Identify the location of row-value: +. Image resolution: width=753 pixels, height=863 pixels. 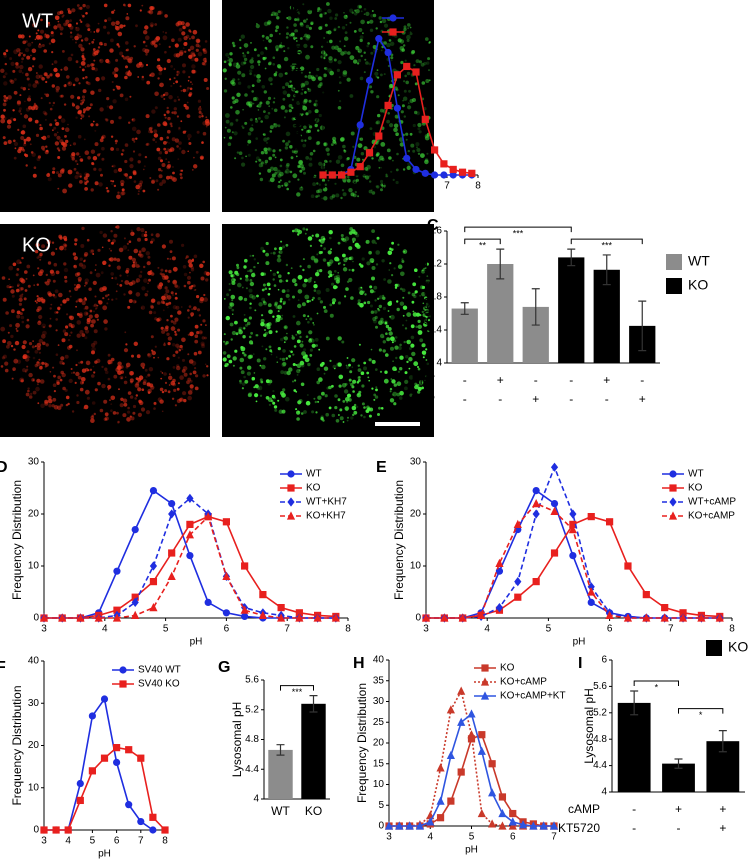
(678, 809).